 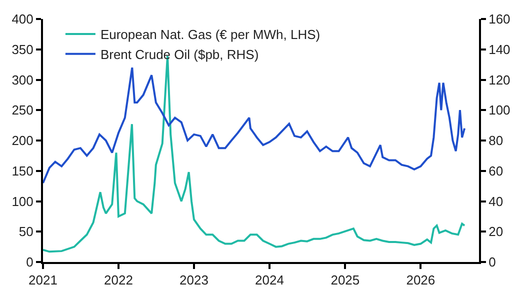 What do you see at coordinates (499, 49) in the screenshot?
I see `y2-tick-label: 140` at bounding box center [499, 49].